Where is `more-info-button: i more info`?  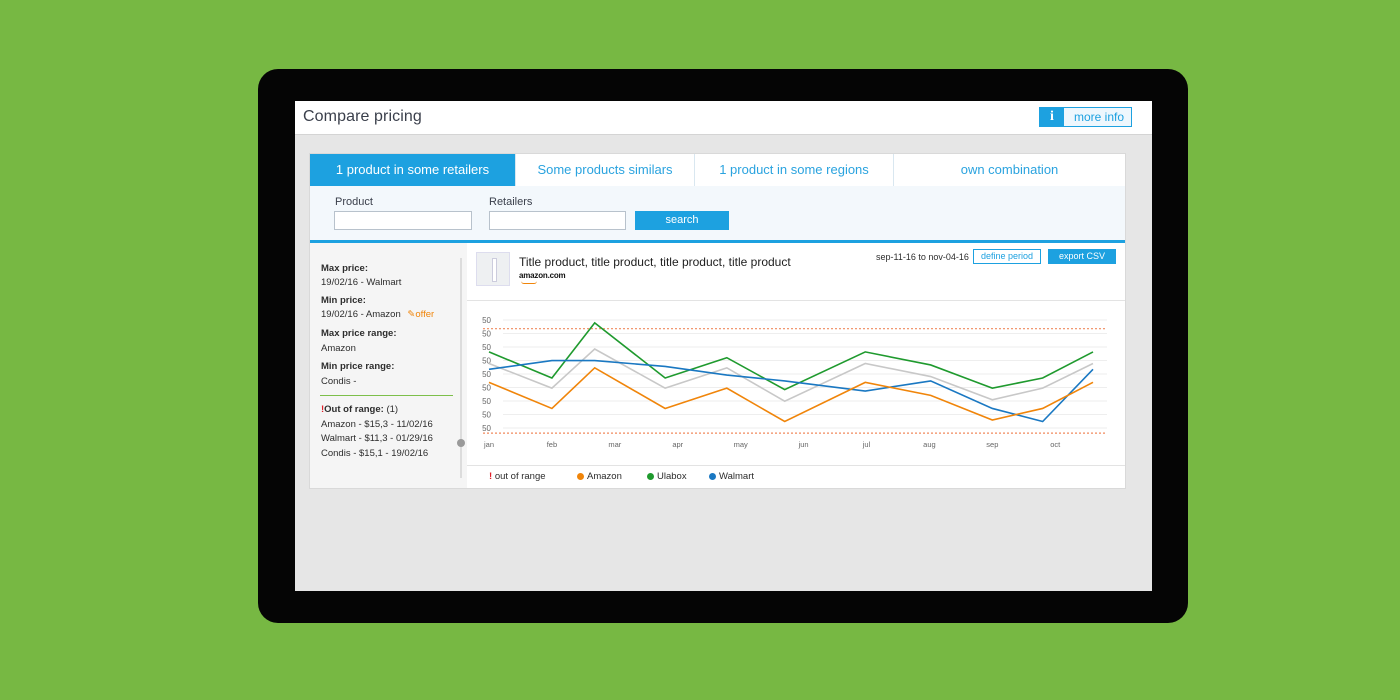 more-info-button: i more info is located at coordinates (1085, 117).